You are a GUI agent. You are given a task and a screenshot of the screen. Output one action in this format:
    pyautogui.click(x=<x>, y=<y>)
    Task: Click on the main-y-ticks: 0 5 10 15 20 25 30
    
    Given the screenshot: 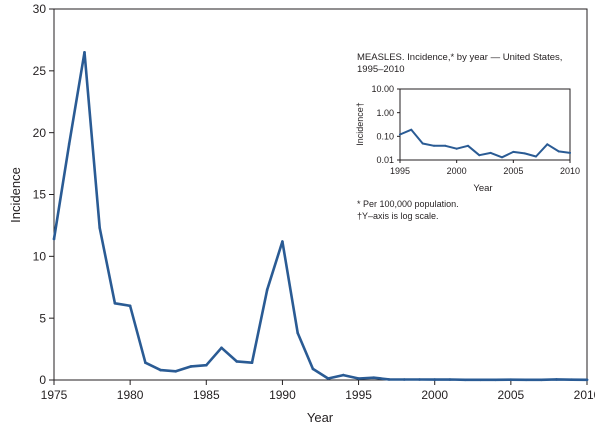 What is the action you would take?
    pyautogui.click(x=43, y=194)
    